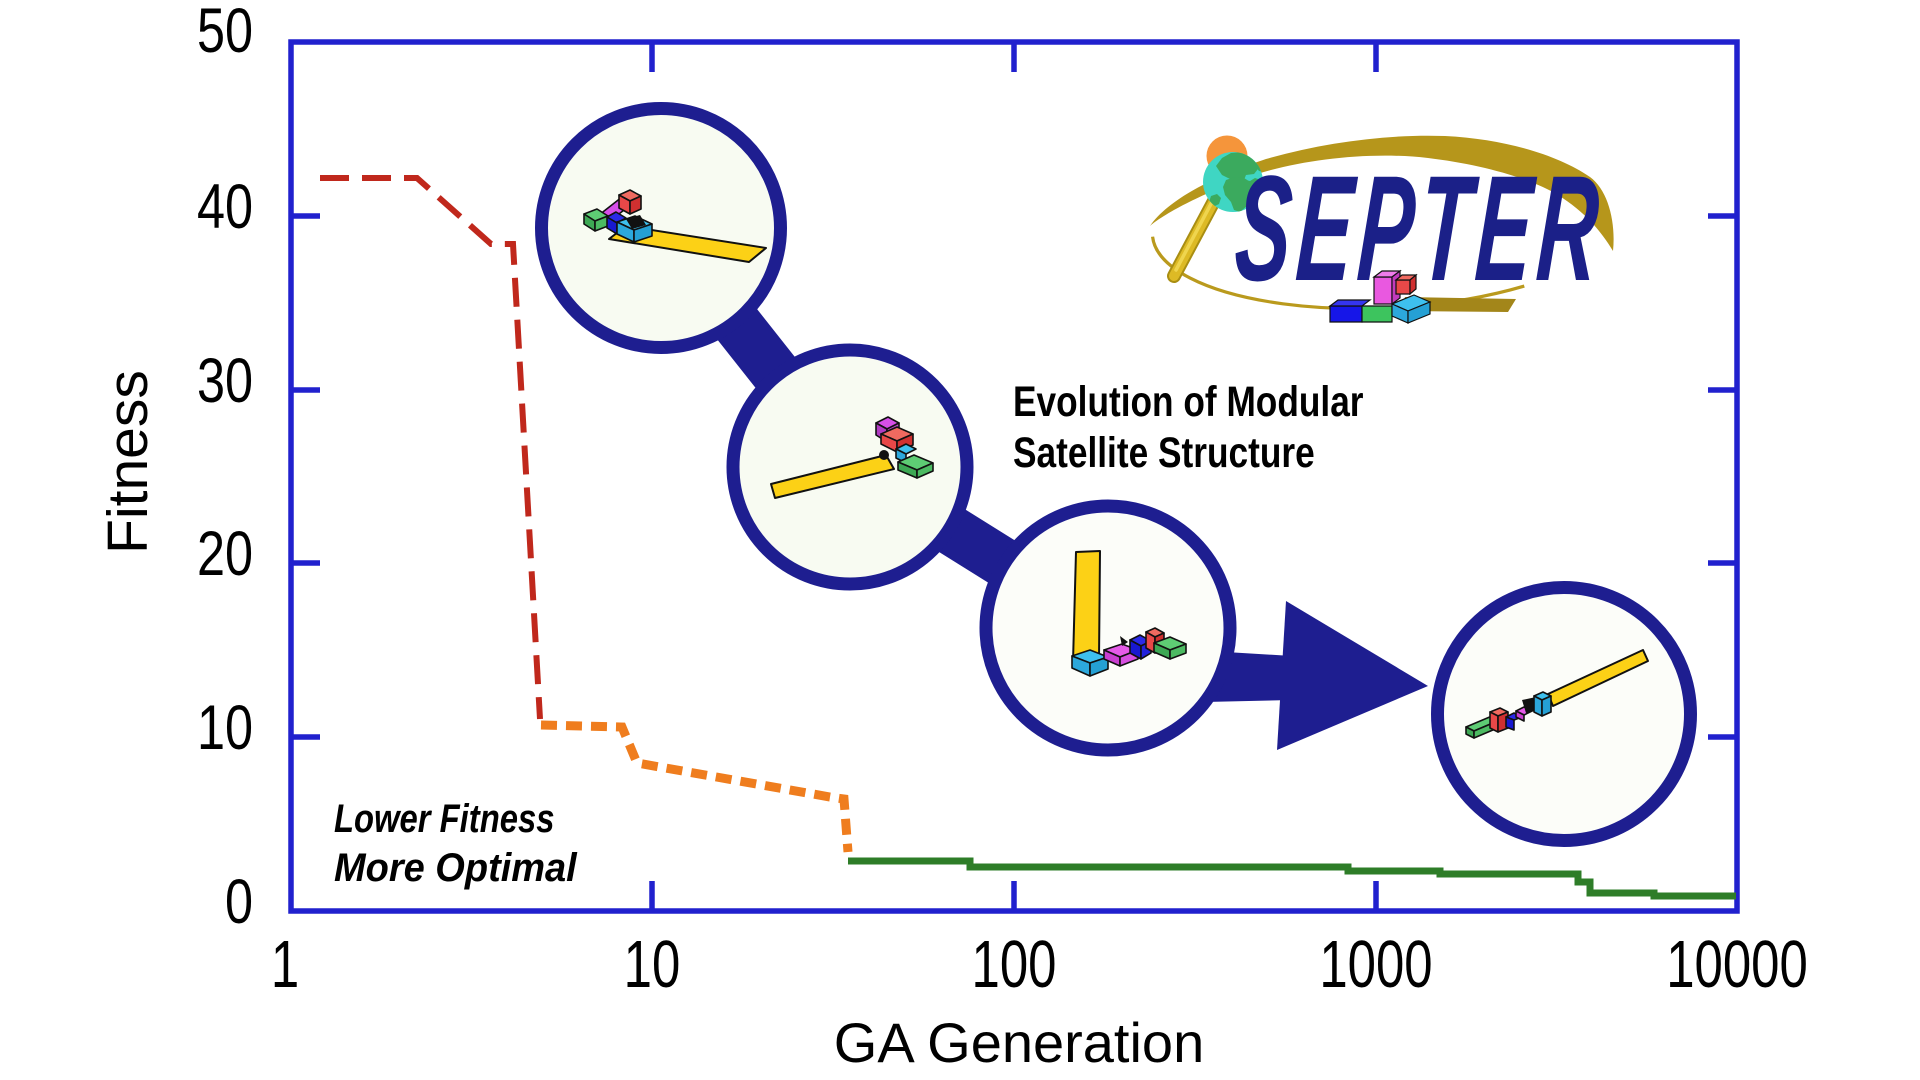  I want to click on svg-text: 50, so click(225, 33).